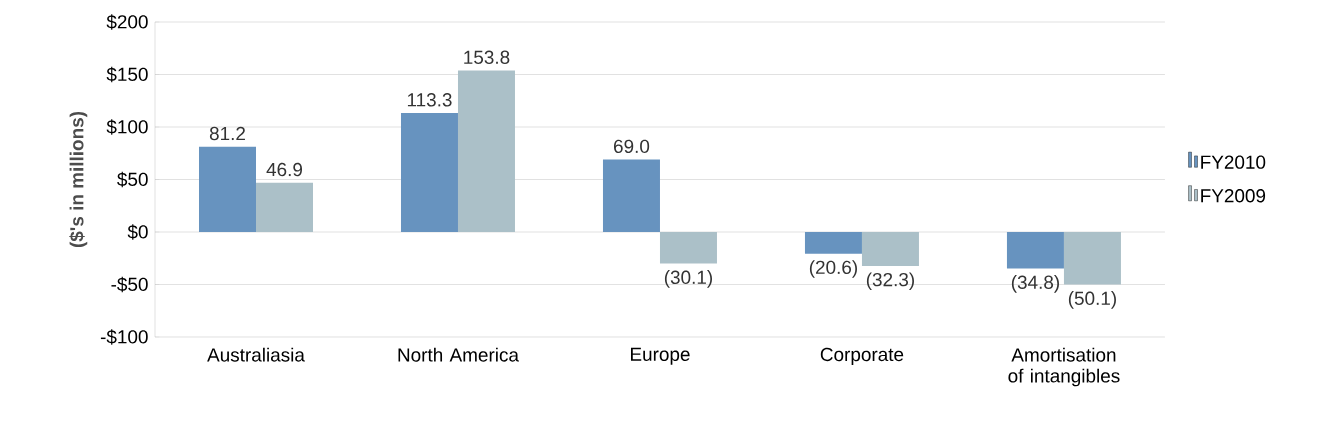  I want to click on data-label: (30.1), so click(688, 279).